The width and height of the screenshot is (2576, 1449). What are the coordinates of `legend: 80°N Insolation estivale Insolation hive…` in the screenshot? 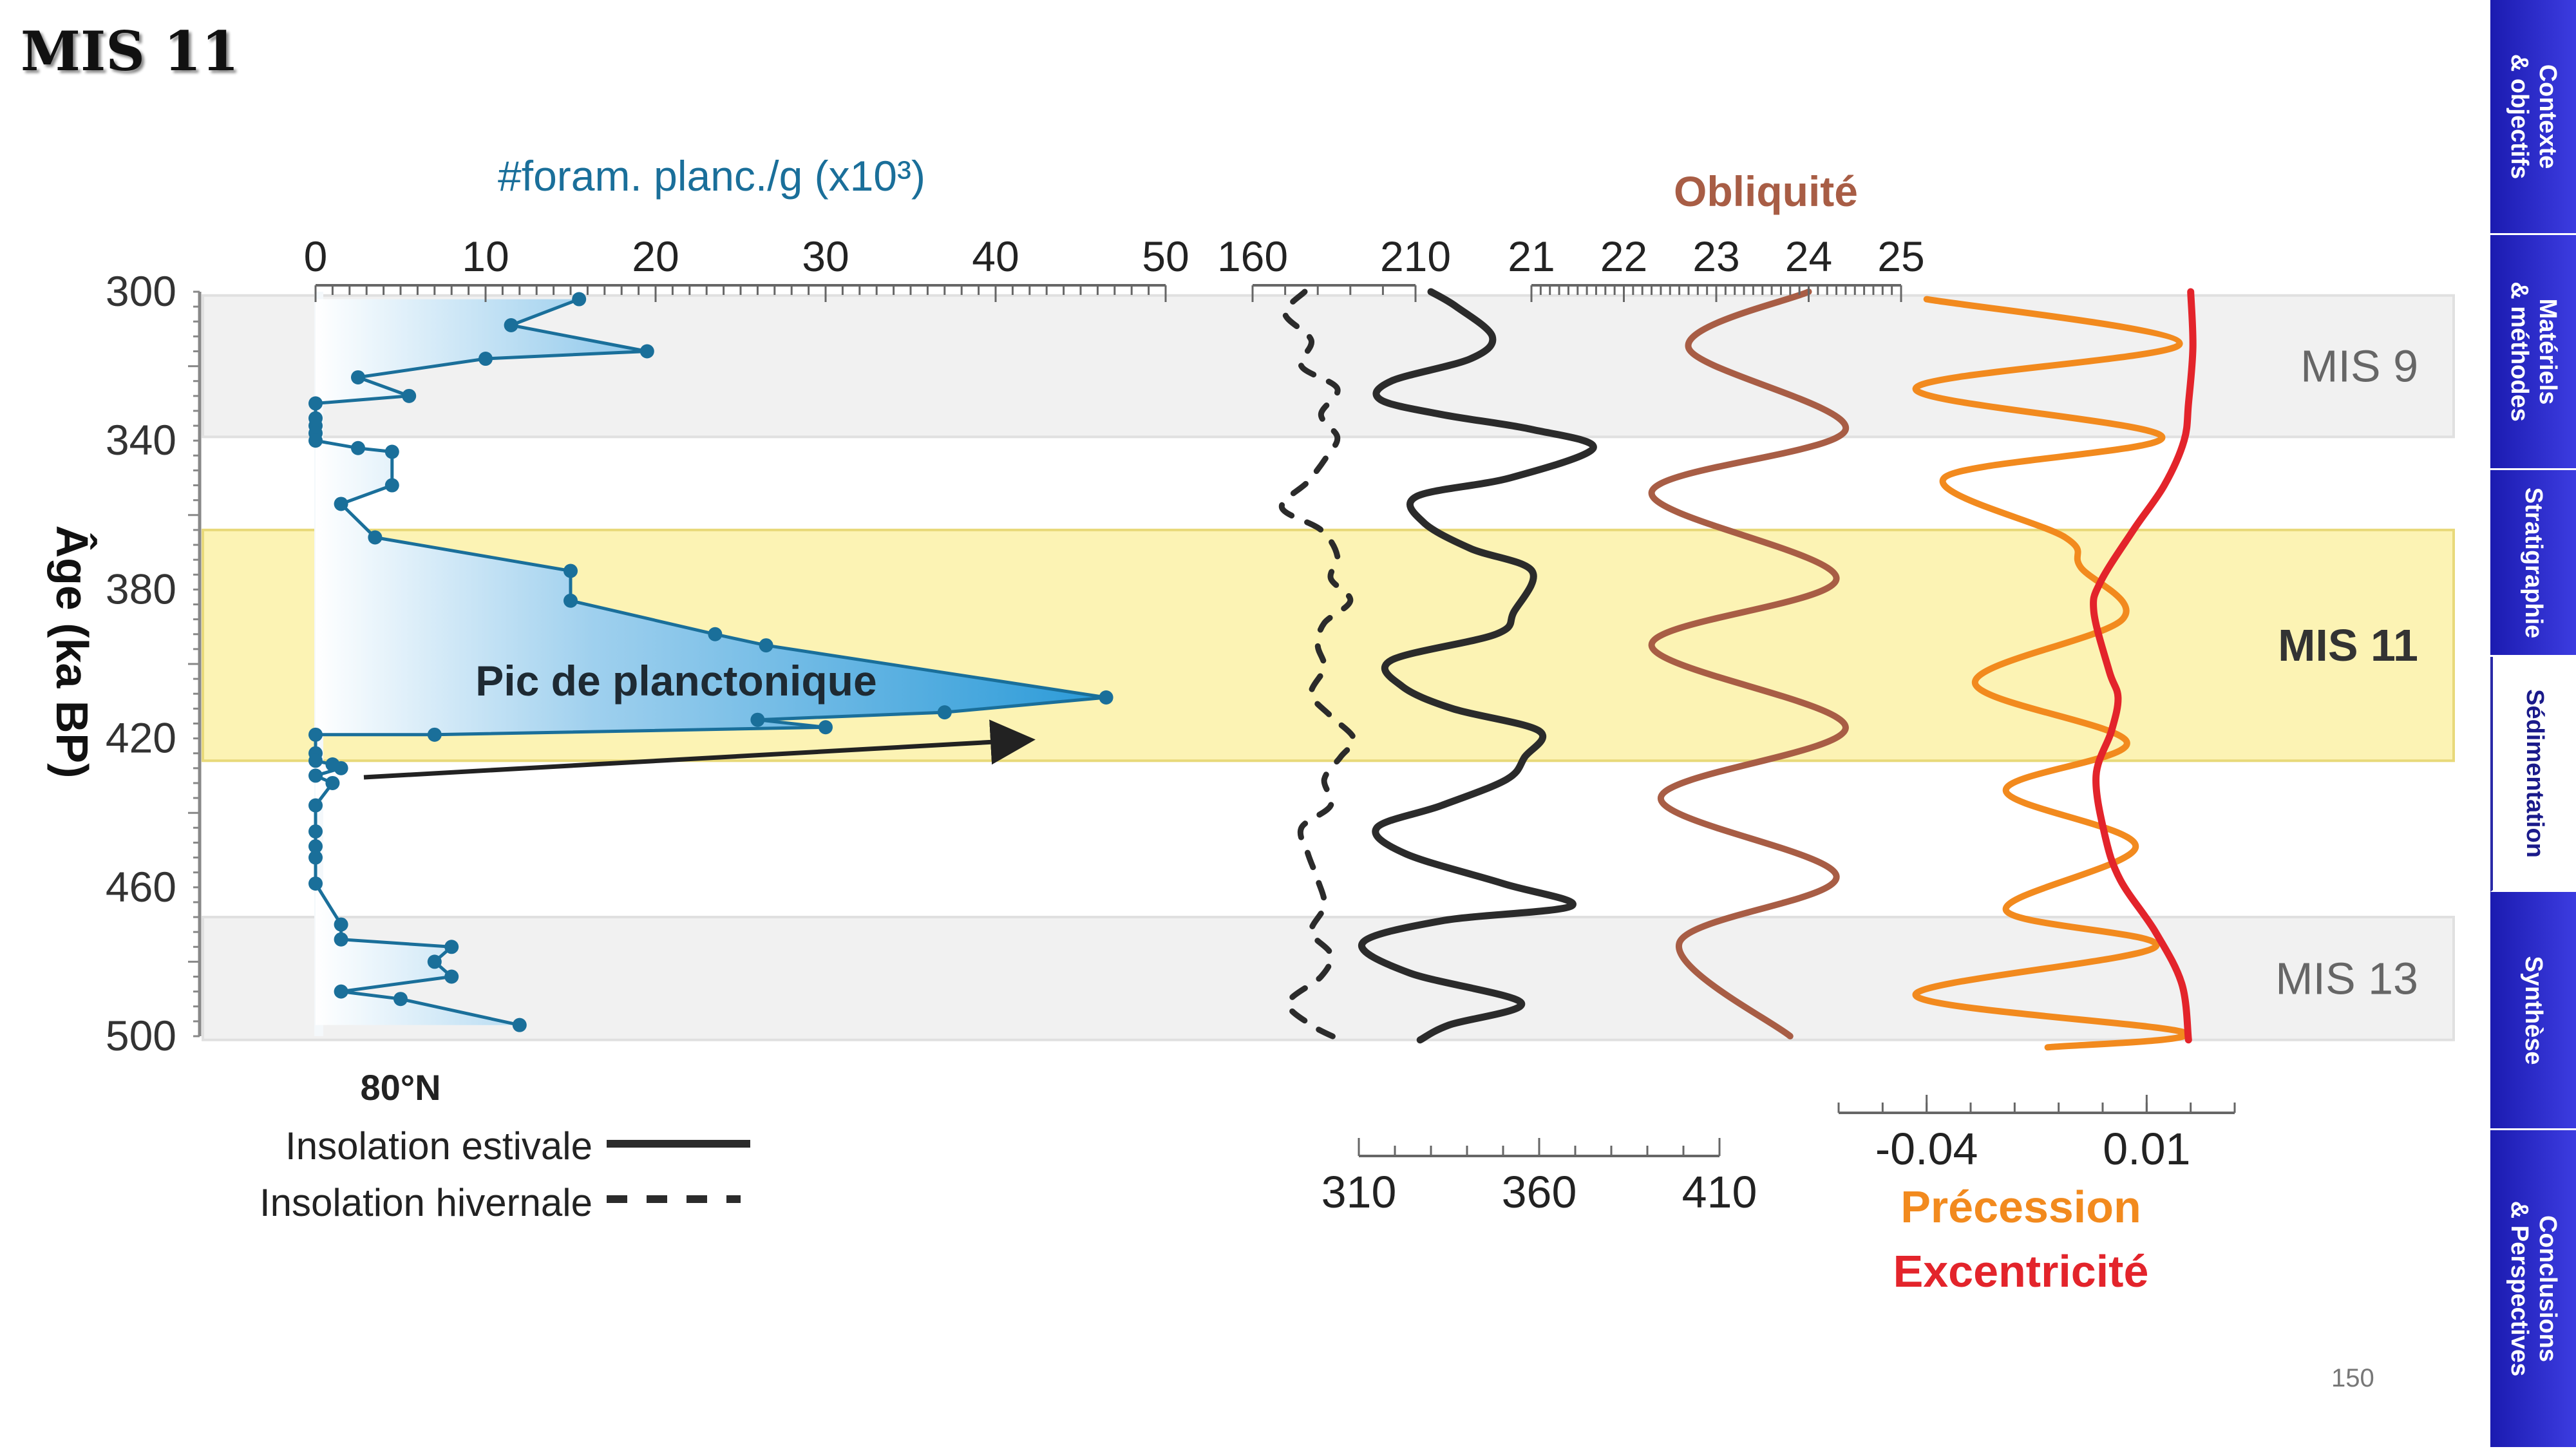 It's located at (505, 1145).